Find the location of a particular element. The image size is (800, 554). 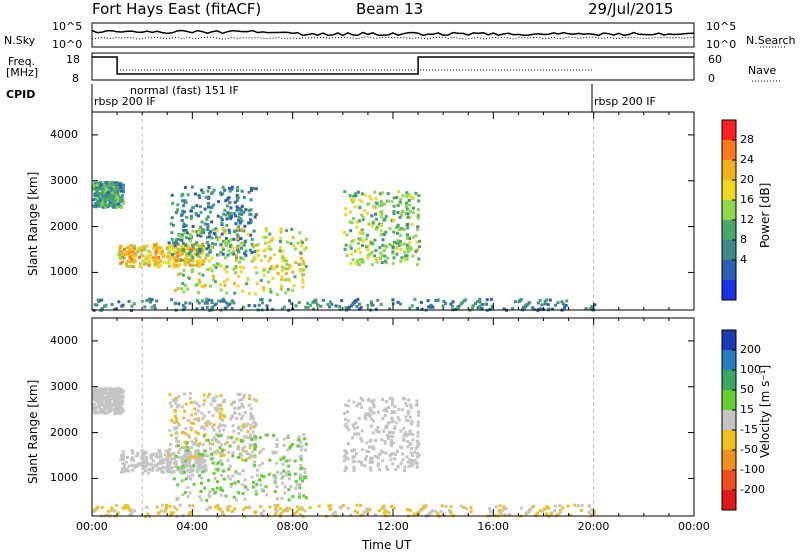

velocity-colorbar-swatch is located at coordinates (729, 400).